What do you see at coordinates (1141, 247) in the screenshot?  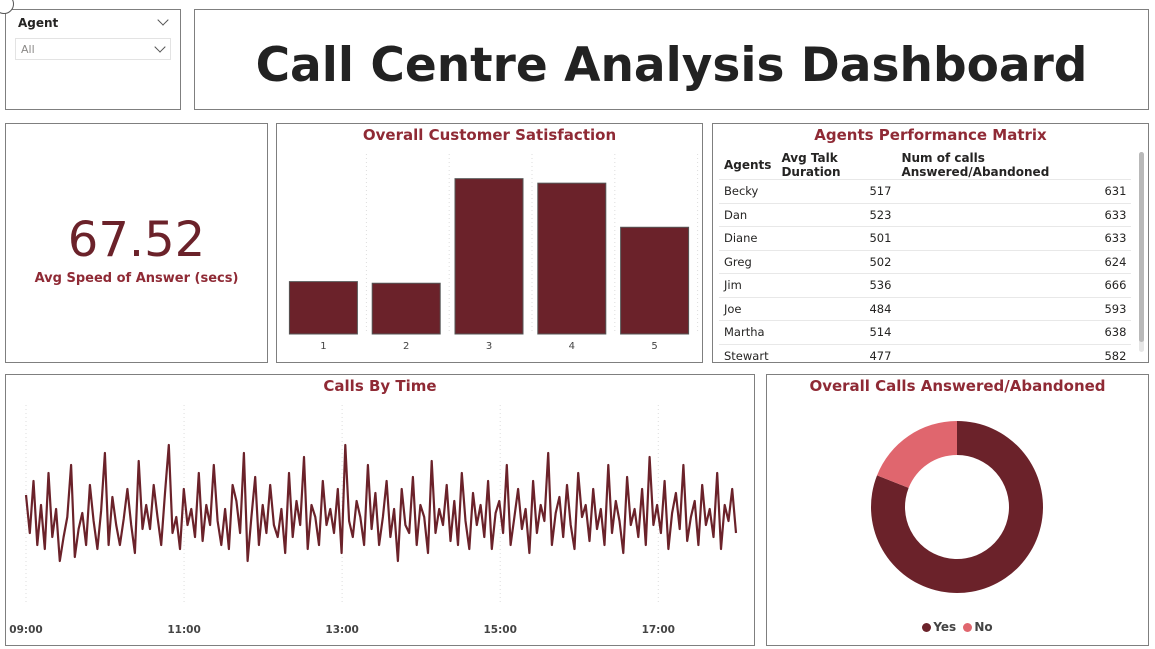 I see `matrix-scrollbar` at bounding box center [1141, 247].